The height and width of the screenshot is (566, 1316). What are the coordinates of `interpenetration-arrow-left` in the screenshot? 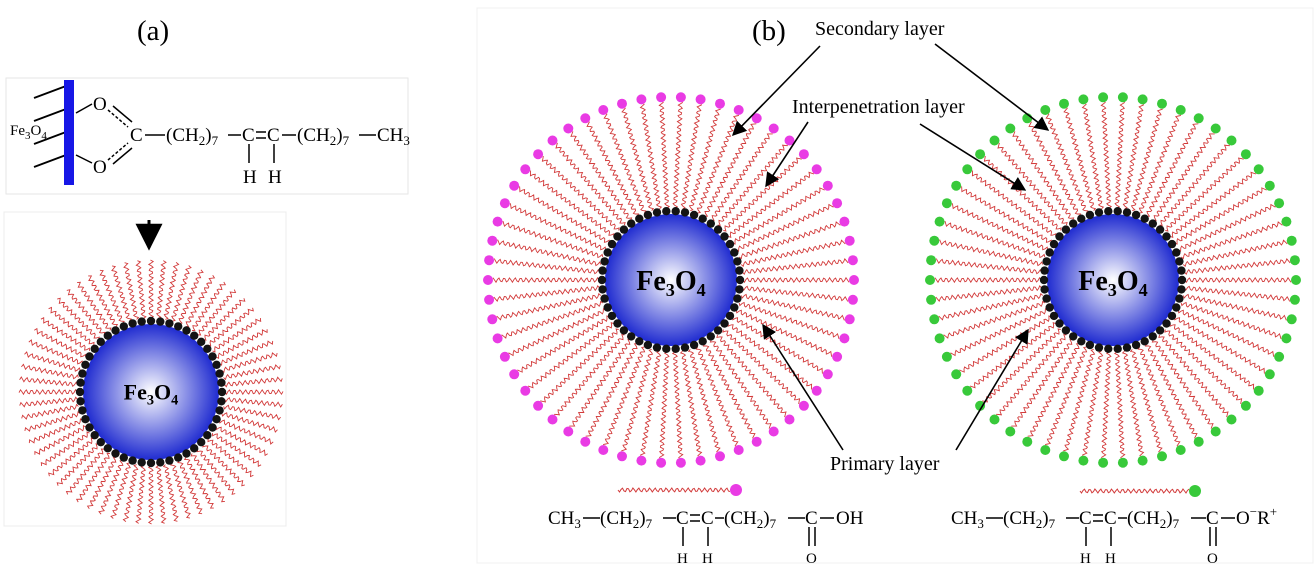 It's located at (787, 154).